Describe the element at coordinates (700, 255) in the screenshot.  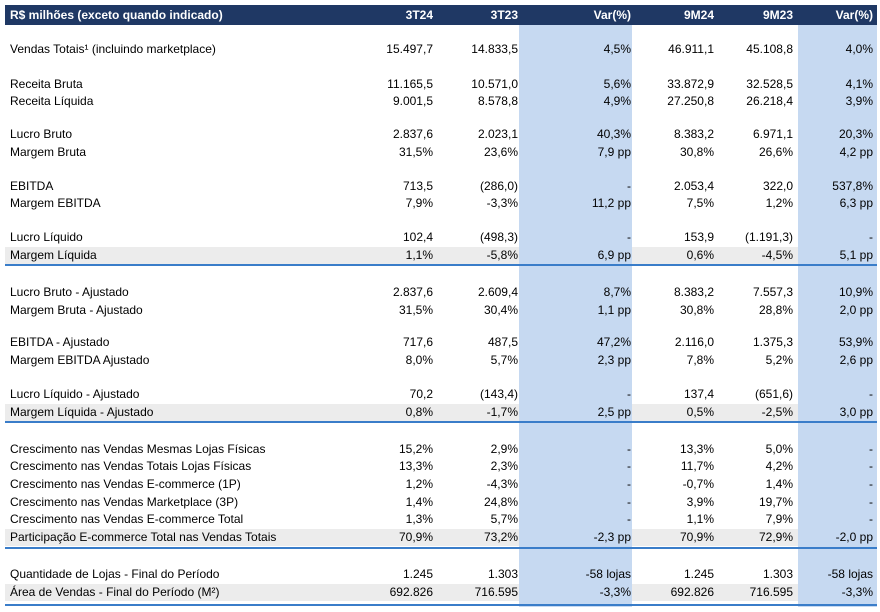
I see `value-9m24: 0,6%` at that location.